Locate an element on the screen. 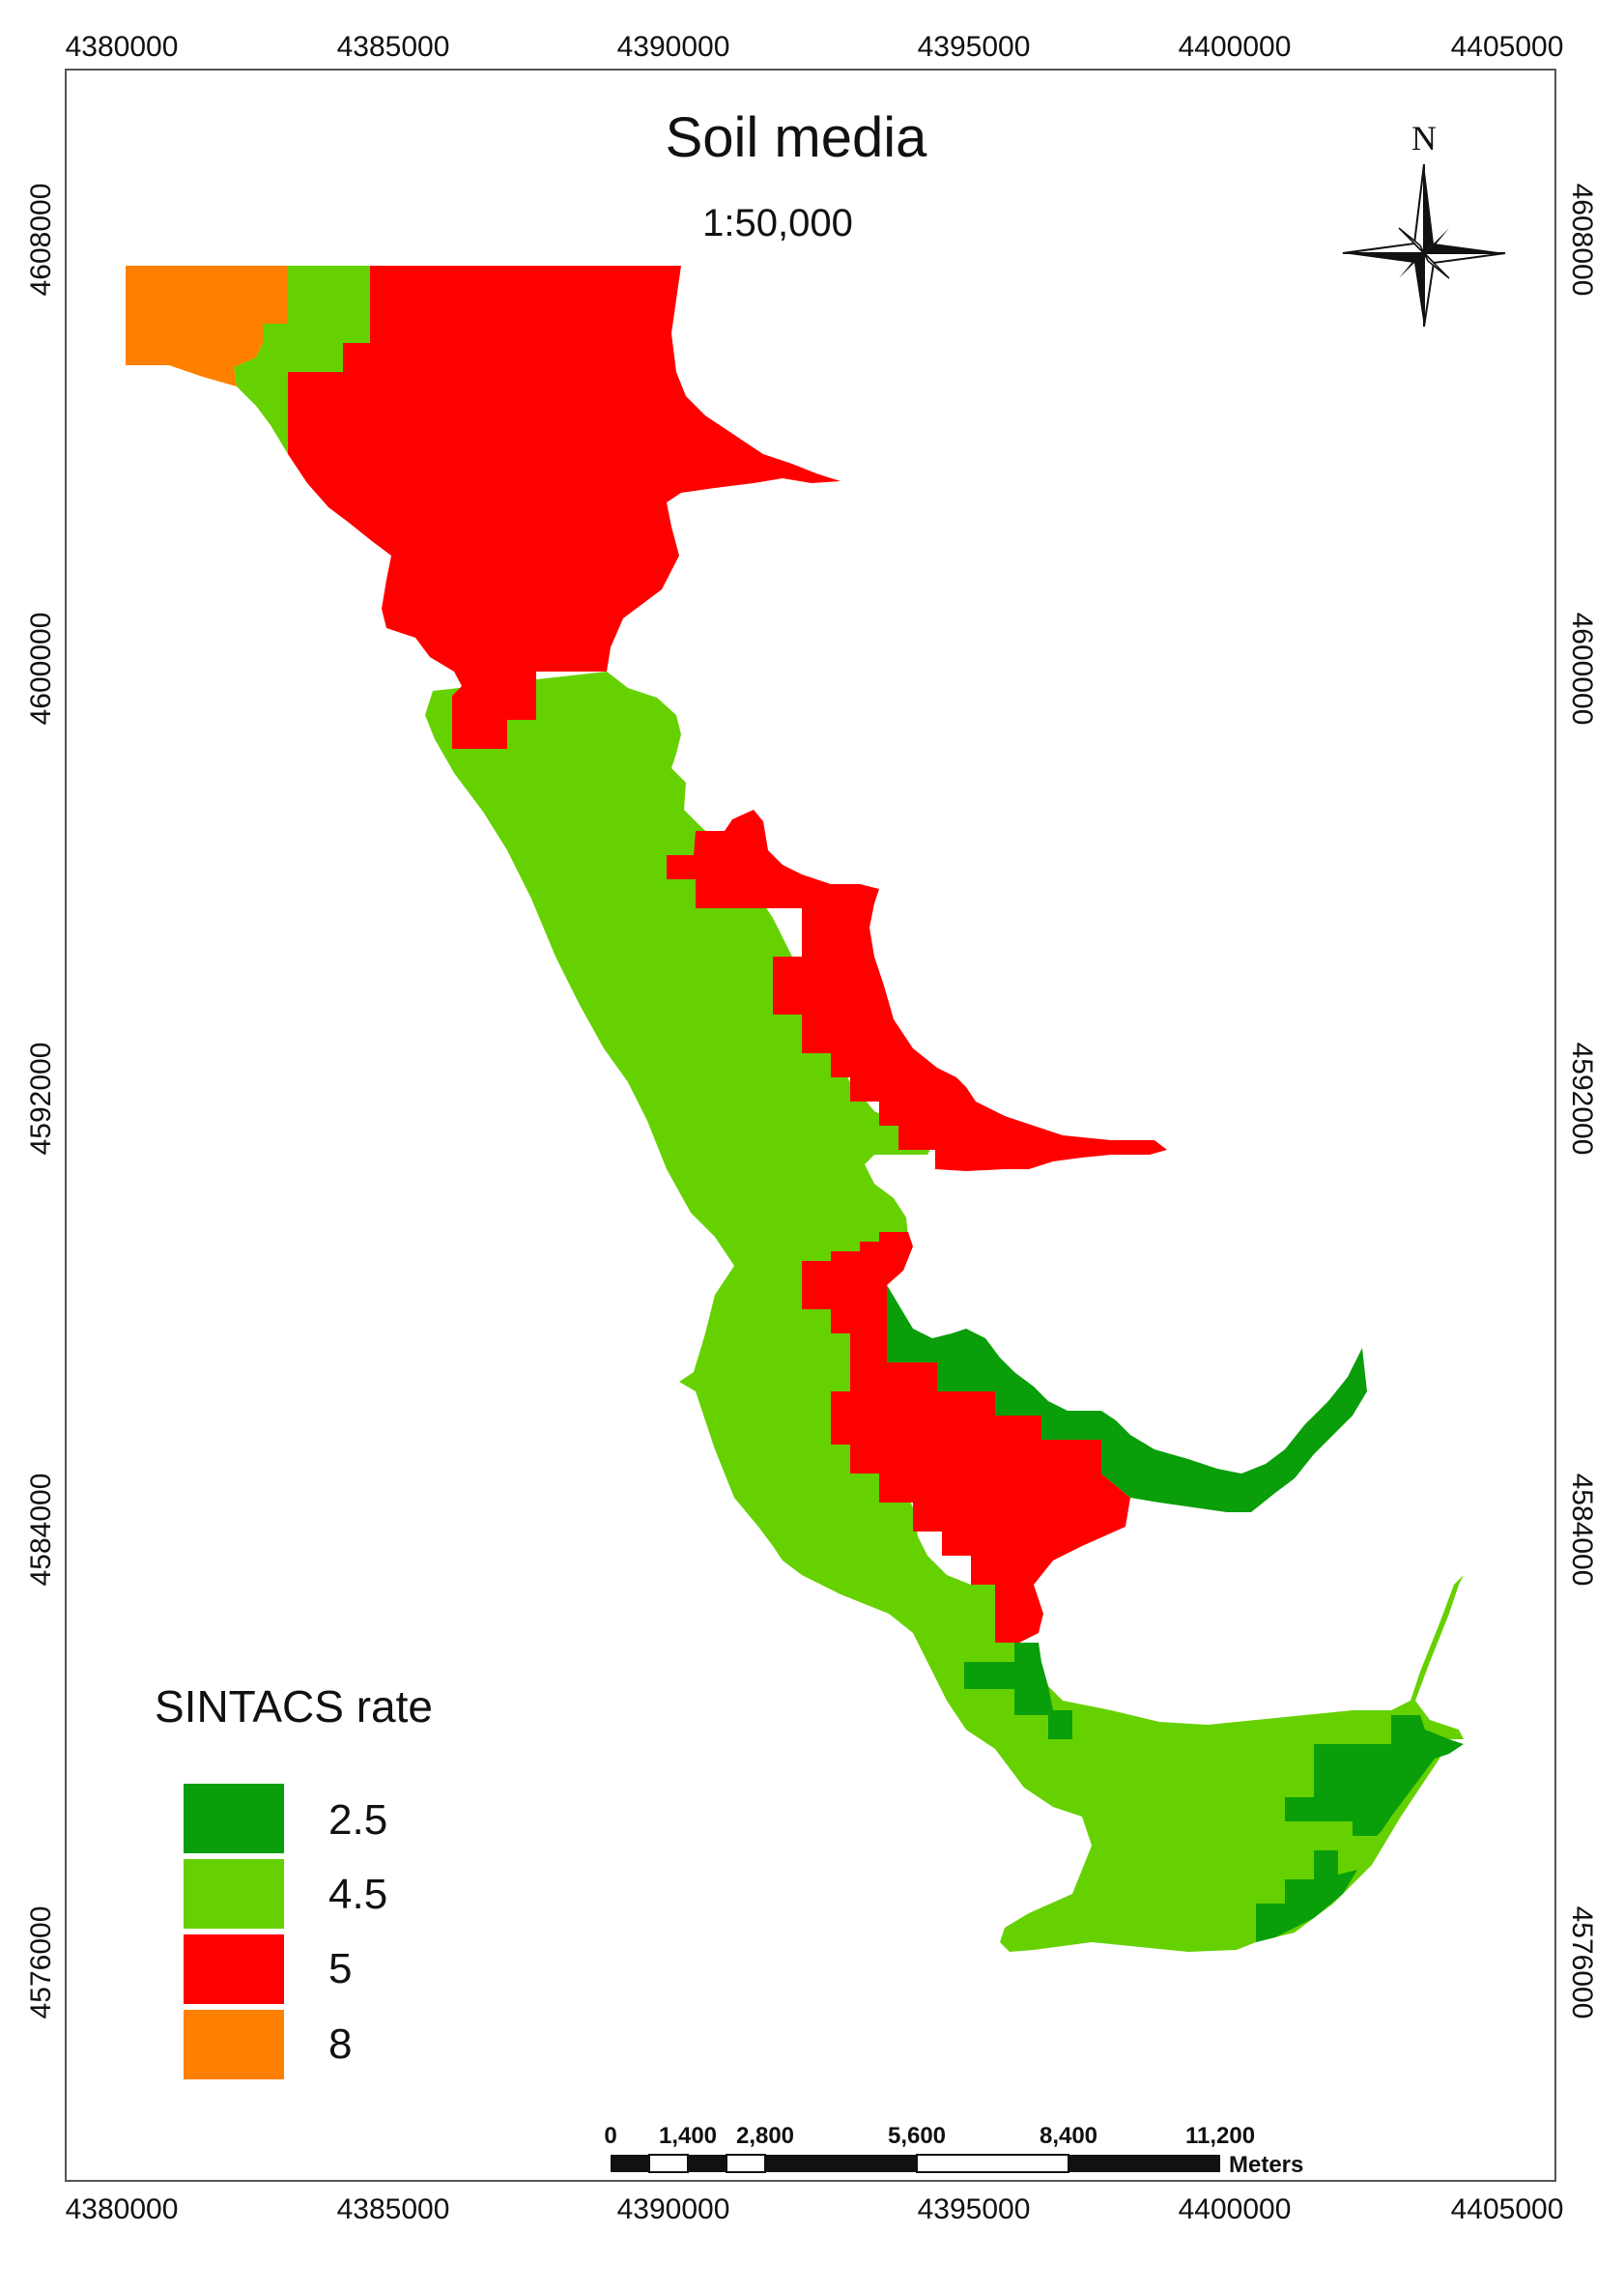  y-tick-left: 4592000 is located at coordinates (41, 1099).